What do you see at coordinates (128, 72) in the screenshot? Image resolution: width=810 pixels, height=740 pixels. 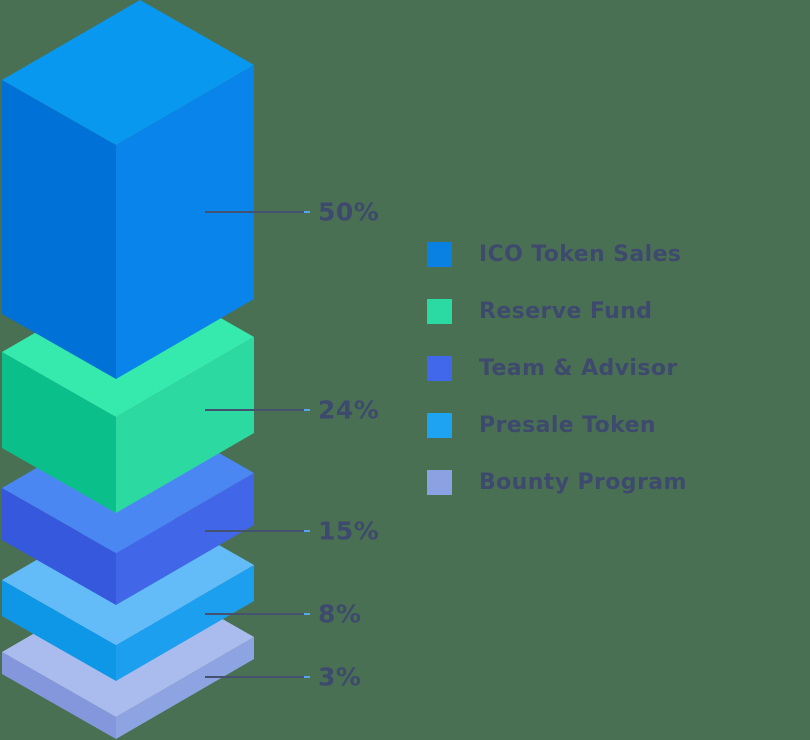 I see `box-top-face` at bounding box center [128, 72].